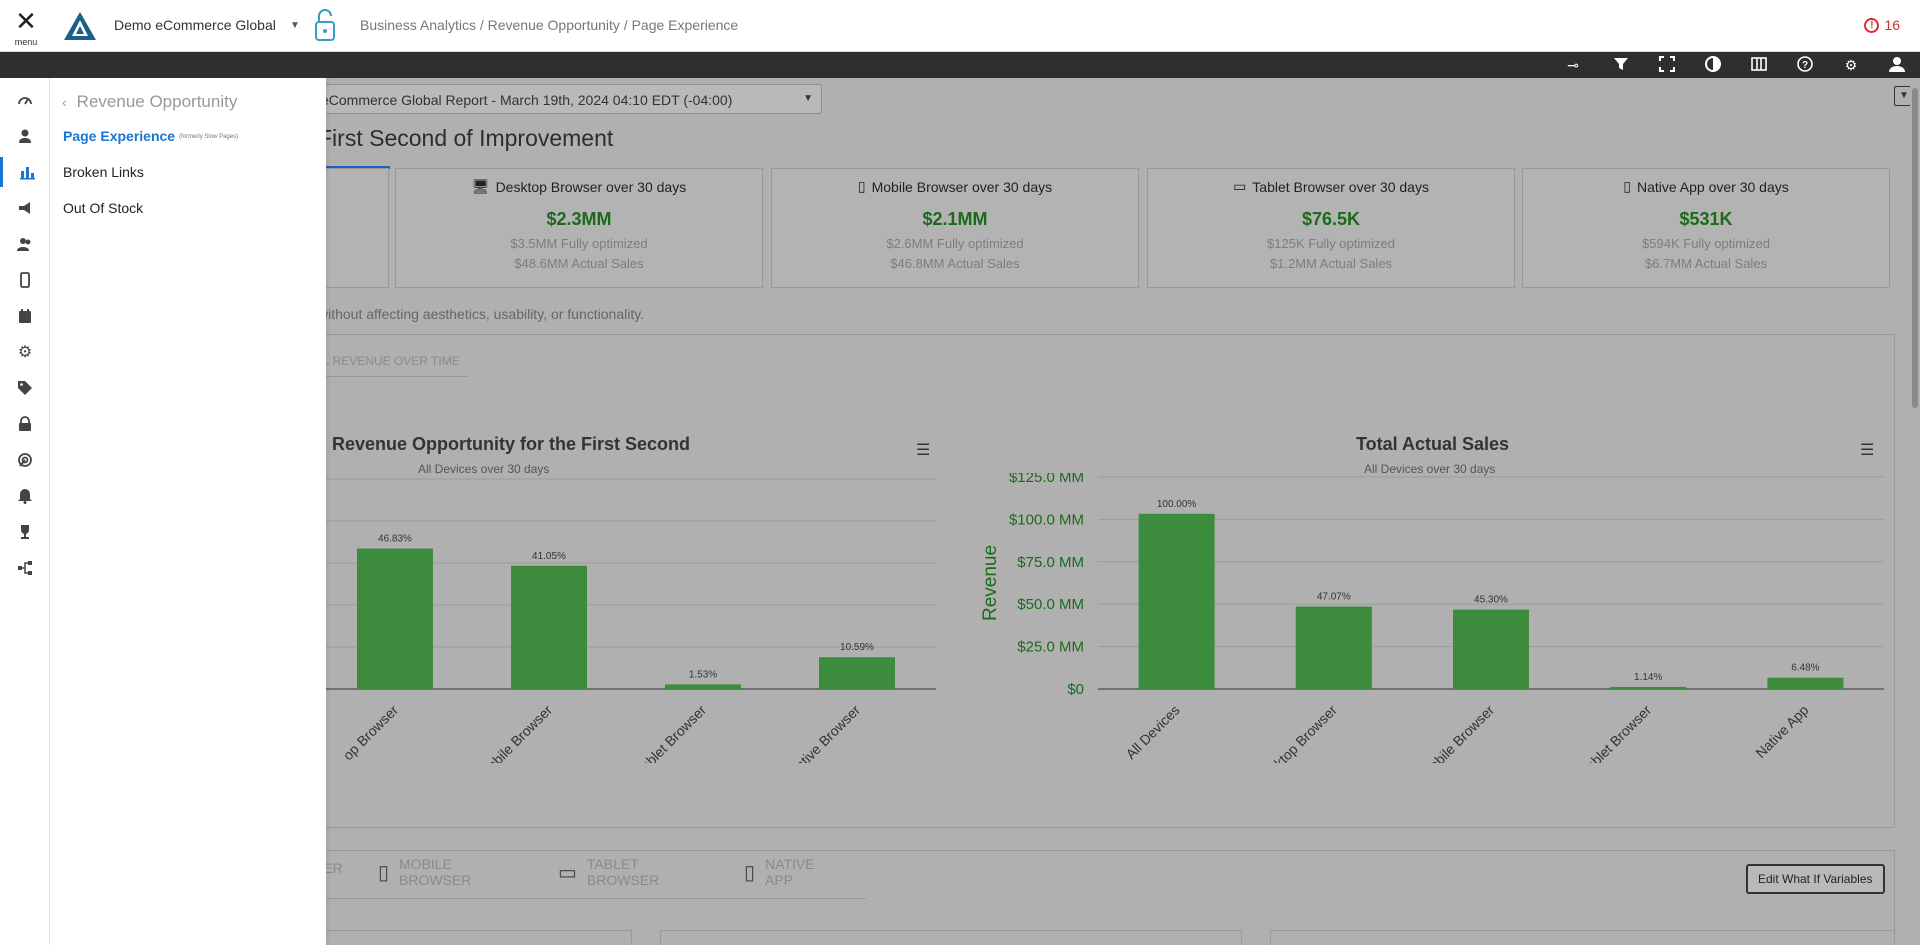 The image size is (1920, 945). What do you see at coordinates (384, 872) in the screenshot?
I see `mobile-icon: ▯` at bounding box center [384, 872].